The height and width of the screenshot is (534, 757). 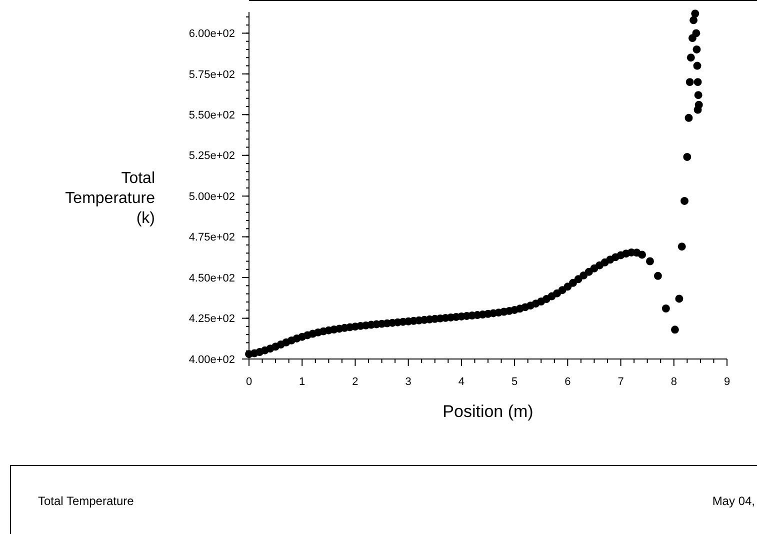 I want to click on y-tick-label: 5.75e+02, so click(x=211, y=74).